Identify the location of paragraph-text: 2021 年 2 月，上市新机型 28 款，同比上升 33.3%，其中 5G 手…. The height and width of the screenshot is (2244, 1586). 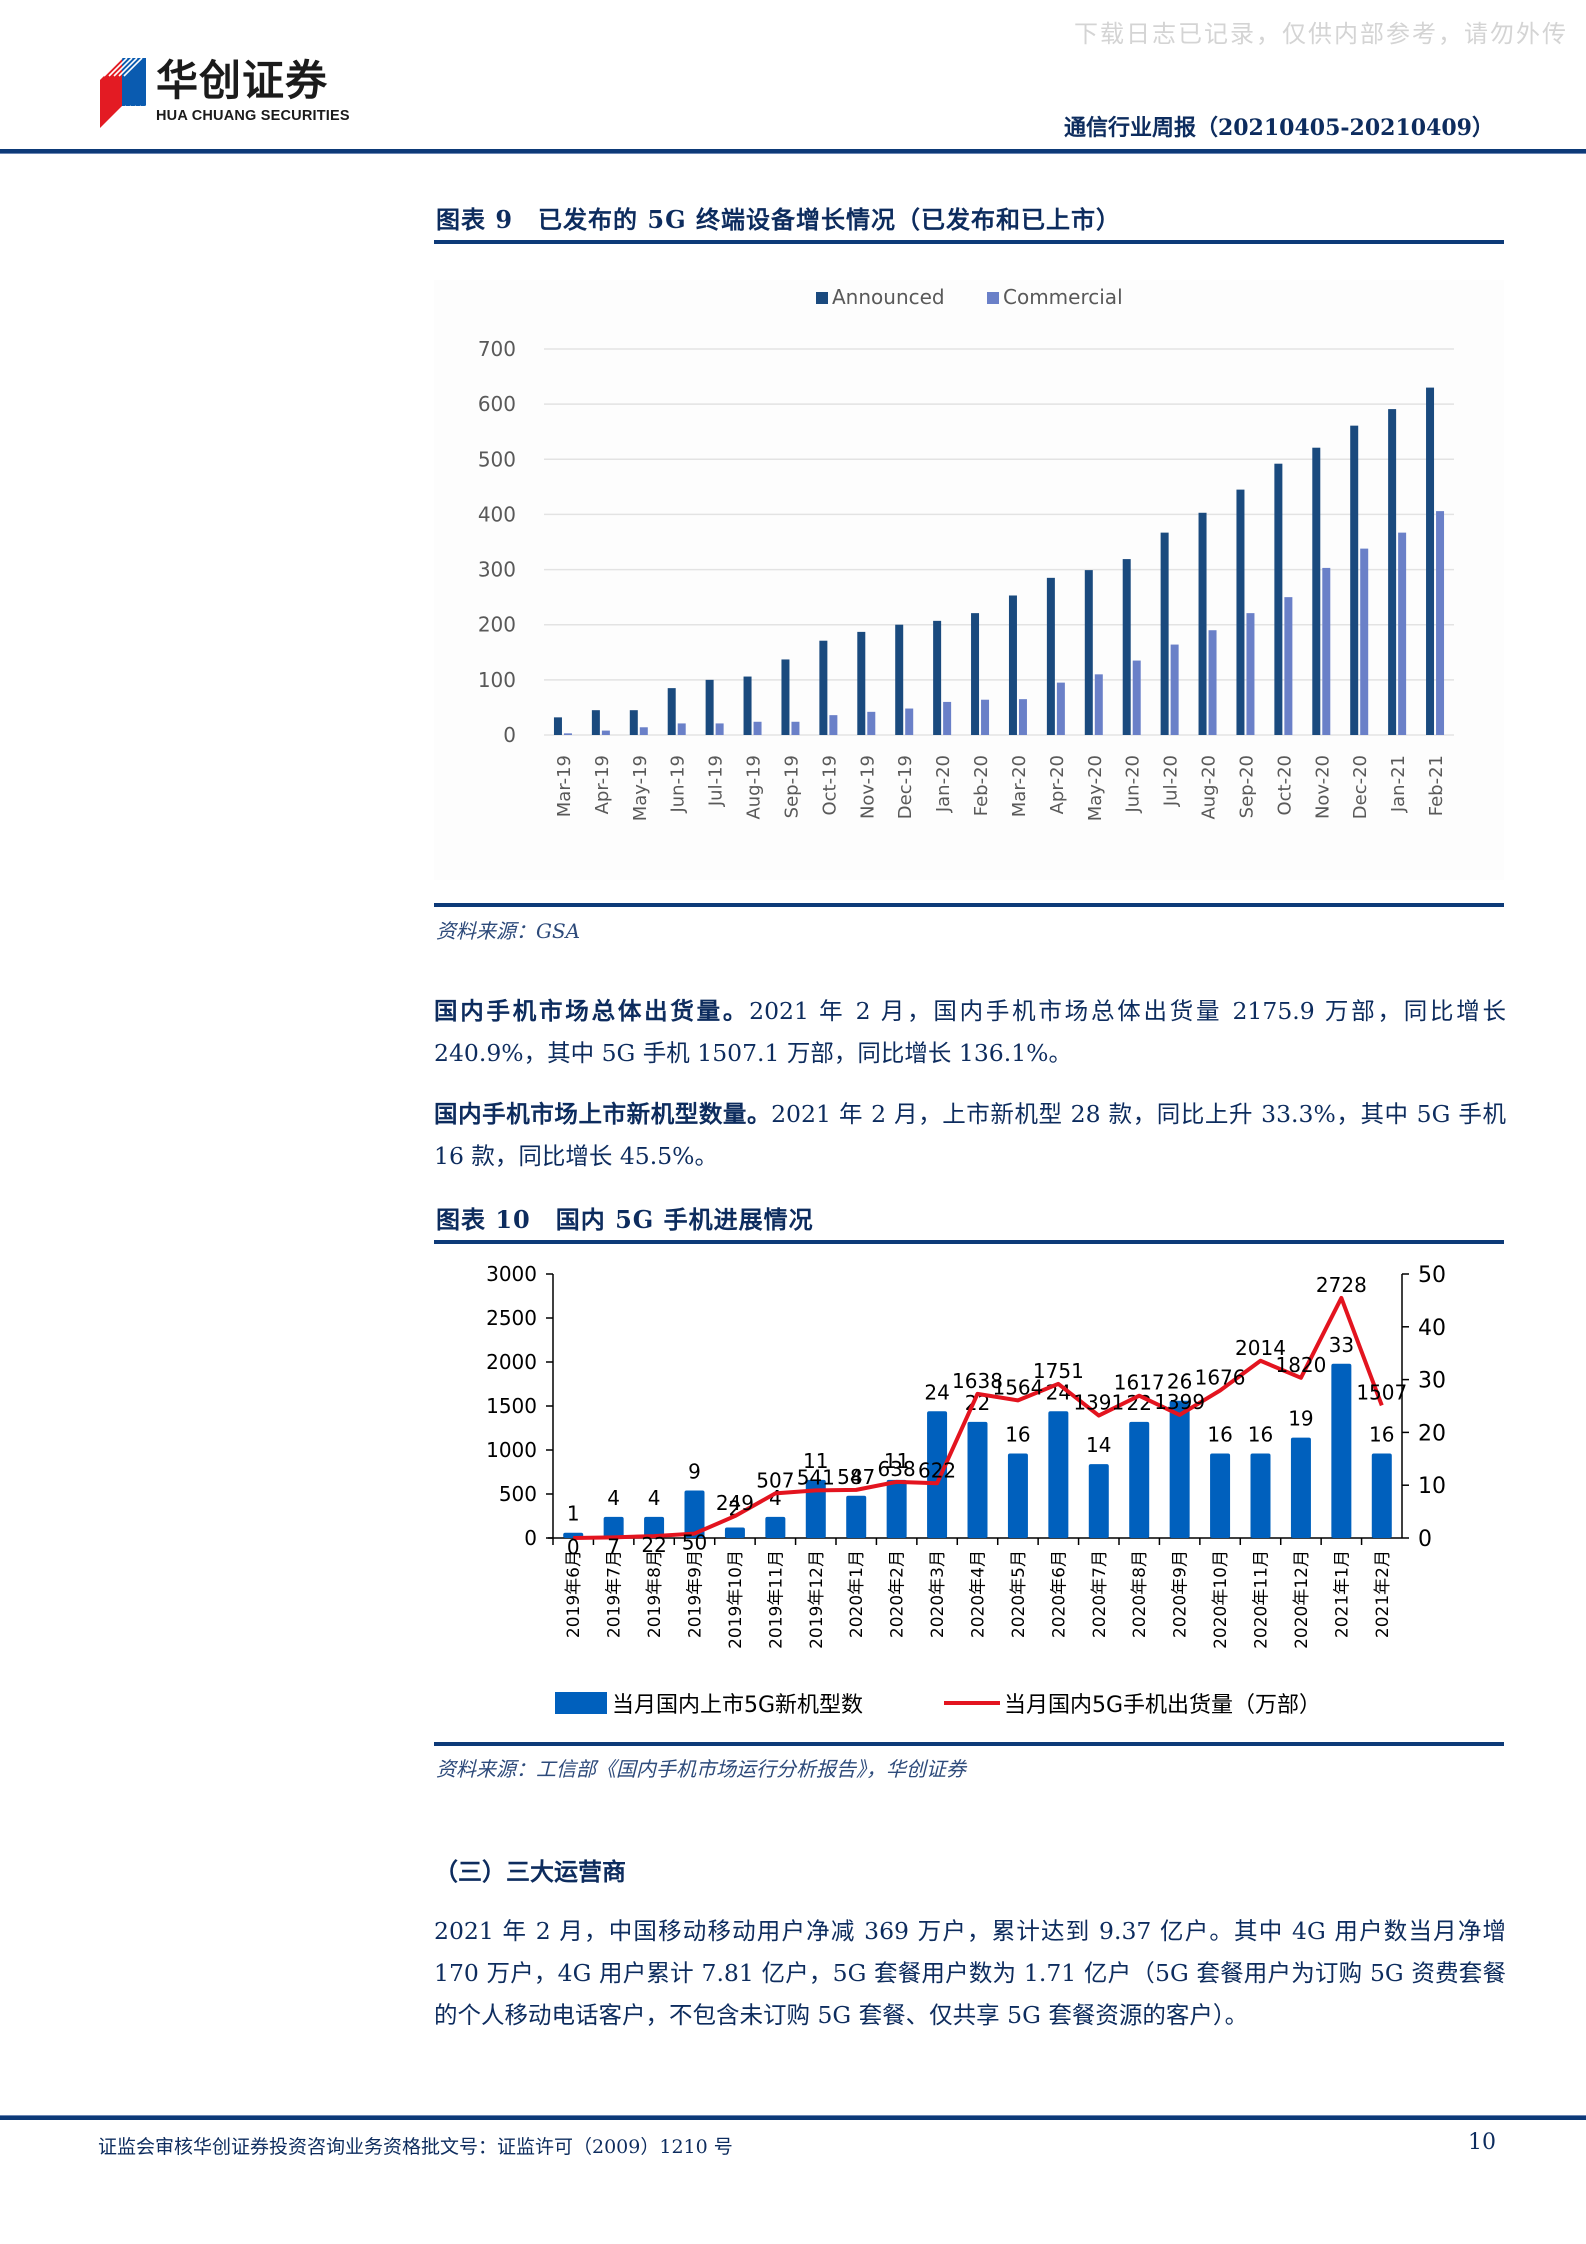
(970, 1135).